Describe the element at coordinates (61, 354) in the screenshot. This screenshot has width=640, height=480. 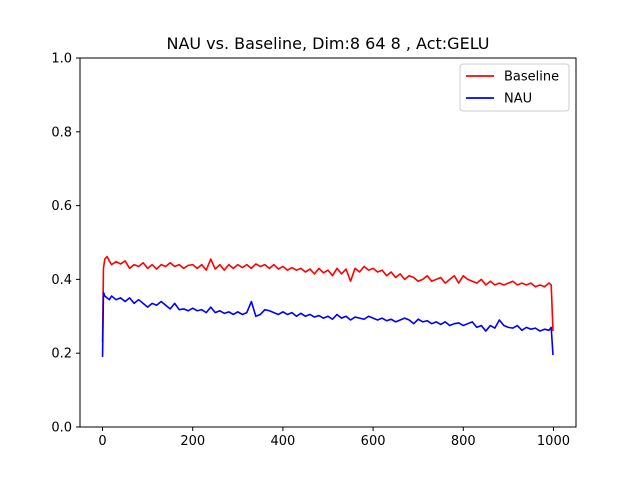
I see `y-tick-label: 0.2` at that location.